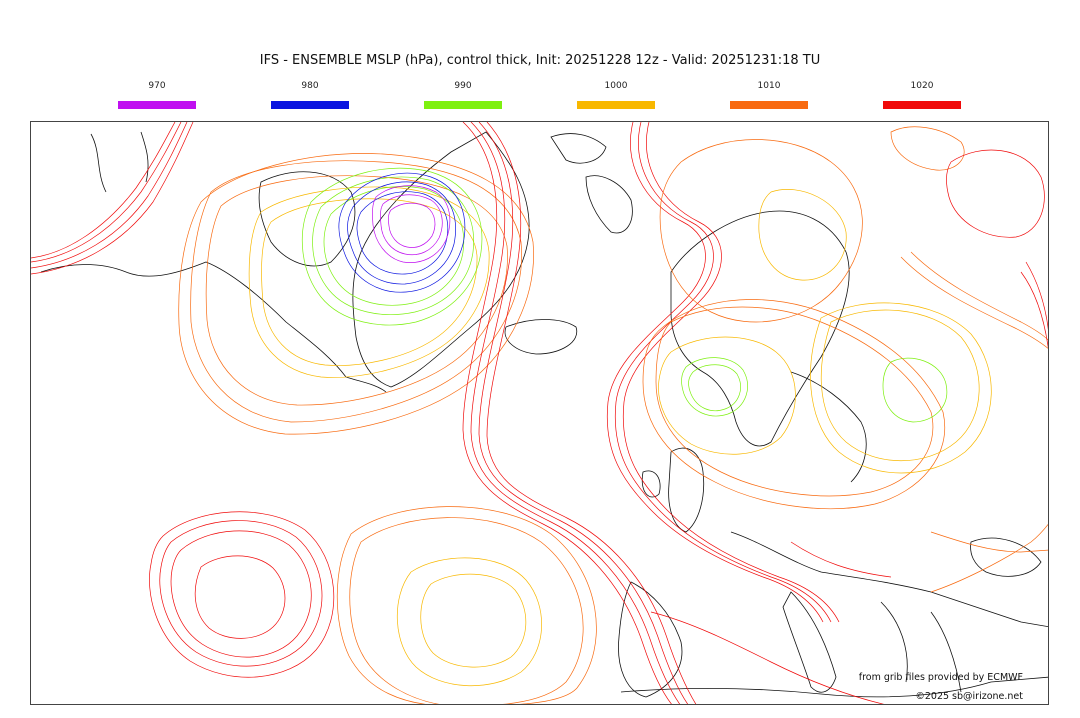 The image size is (1080, 718). Describe the element at coordinates (769, 94) in the screenshot. I see `legend-item-1010: 1010` at that location.